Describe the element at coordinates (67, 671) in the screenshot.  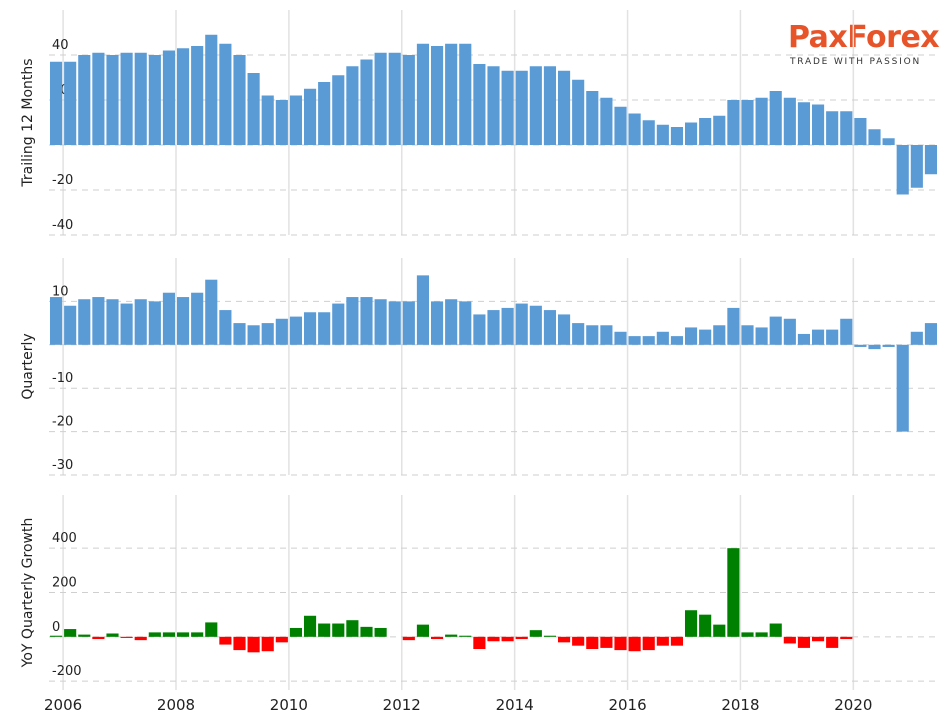
I see `y-tick-label: -200` at that location.